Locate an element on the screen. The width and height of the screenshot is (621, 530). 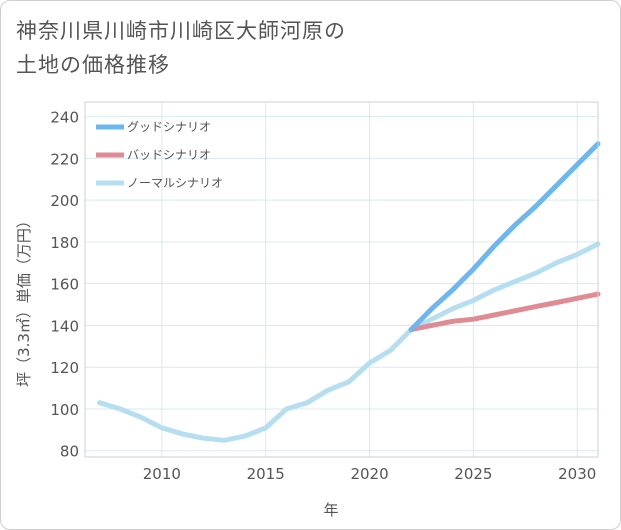
y-tick-label: 140 is located at coordinates (64, 326).